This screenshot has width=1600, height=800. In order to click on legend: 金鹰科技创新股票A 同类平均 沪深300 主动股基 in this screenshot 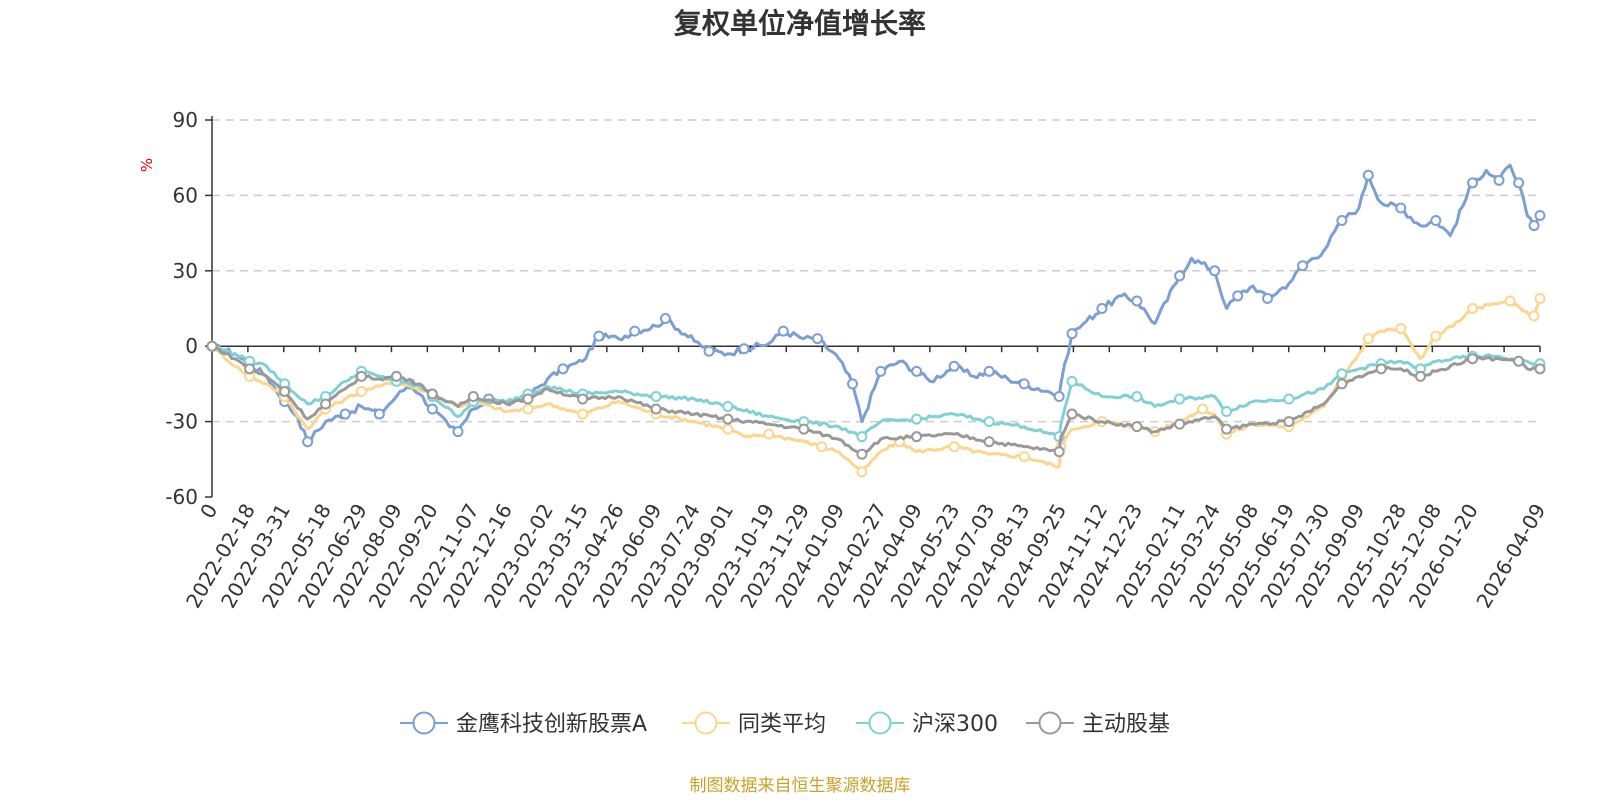, I will do `click(785, 724)`.